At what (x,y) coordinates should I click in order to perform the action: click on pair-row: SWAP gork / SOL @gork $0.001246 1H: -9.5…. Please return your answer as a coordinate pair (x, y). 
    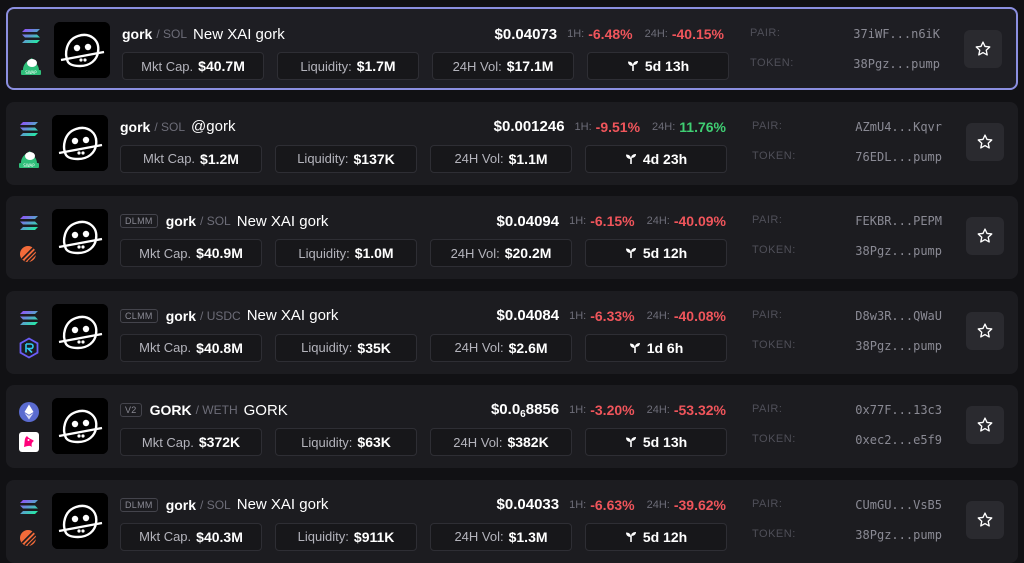
    Looking at the image, I should click on (512, 143).